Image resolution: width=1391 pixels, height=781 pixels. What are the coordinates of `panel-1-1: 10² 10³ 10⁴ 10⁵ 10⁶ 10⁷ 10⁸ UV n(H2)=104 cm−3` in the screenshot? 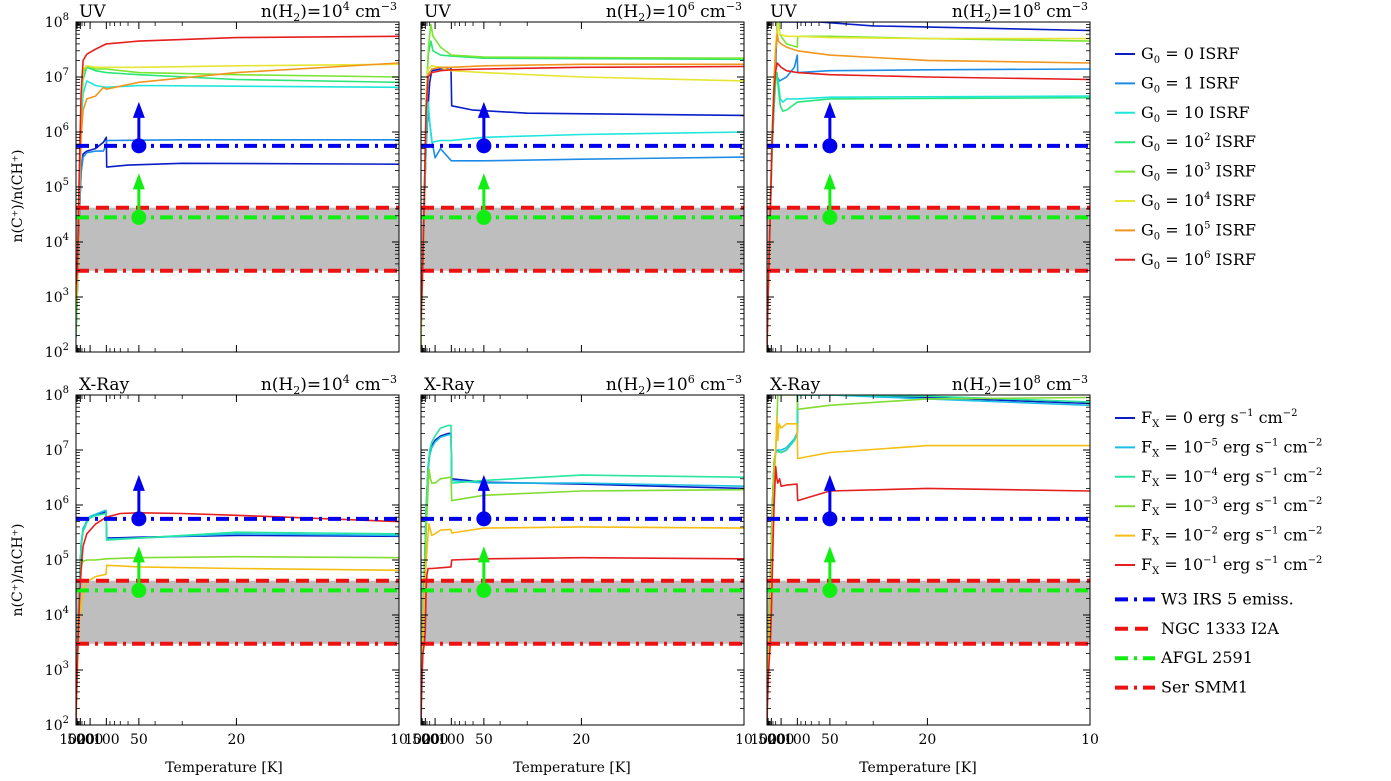 It's located at (222, 180).